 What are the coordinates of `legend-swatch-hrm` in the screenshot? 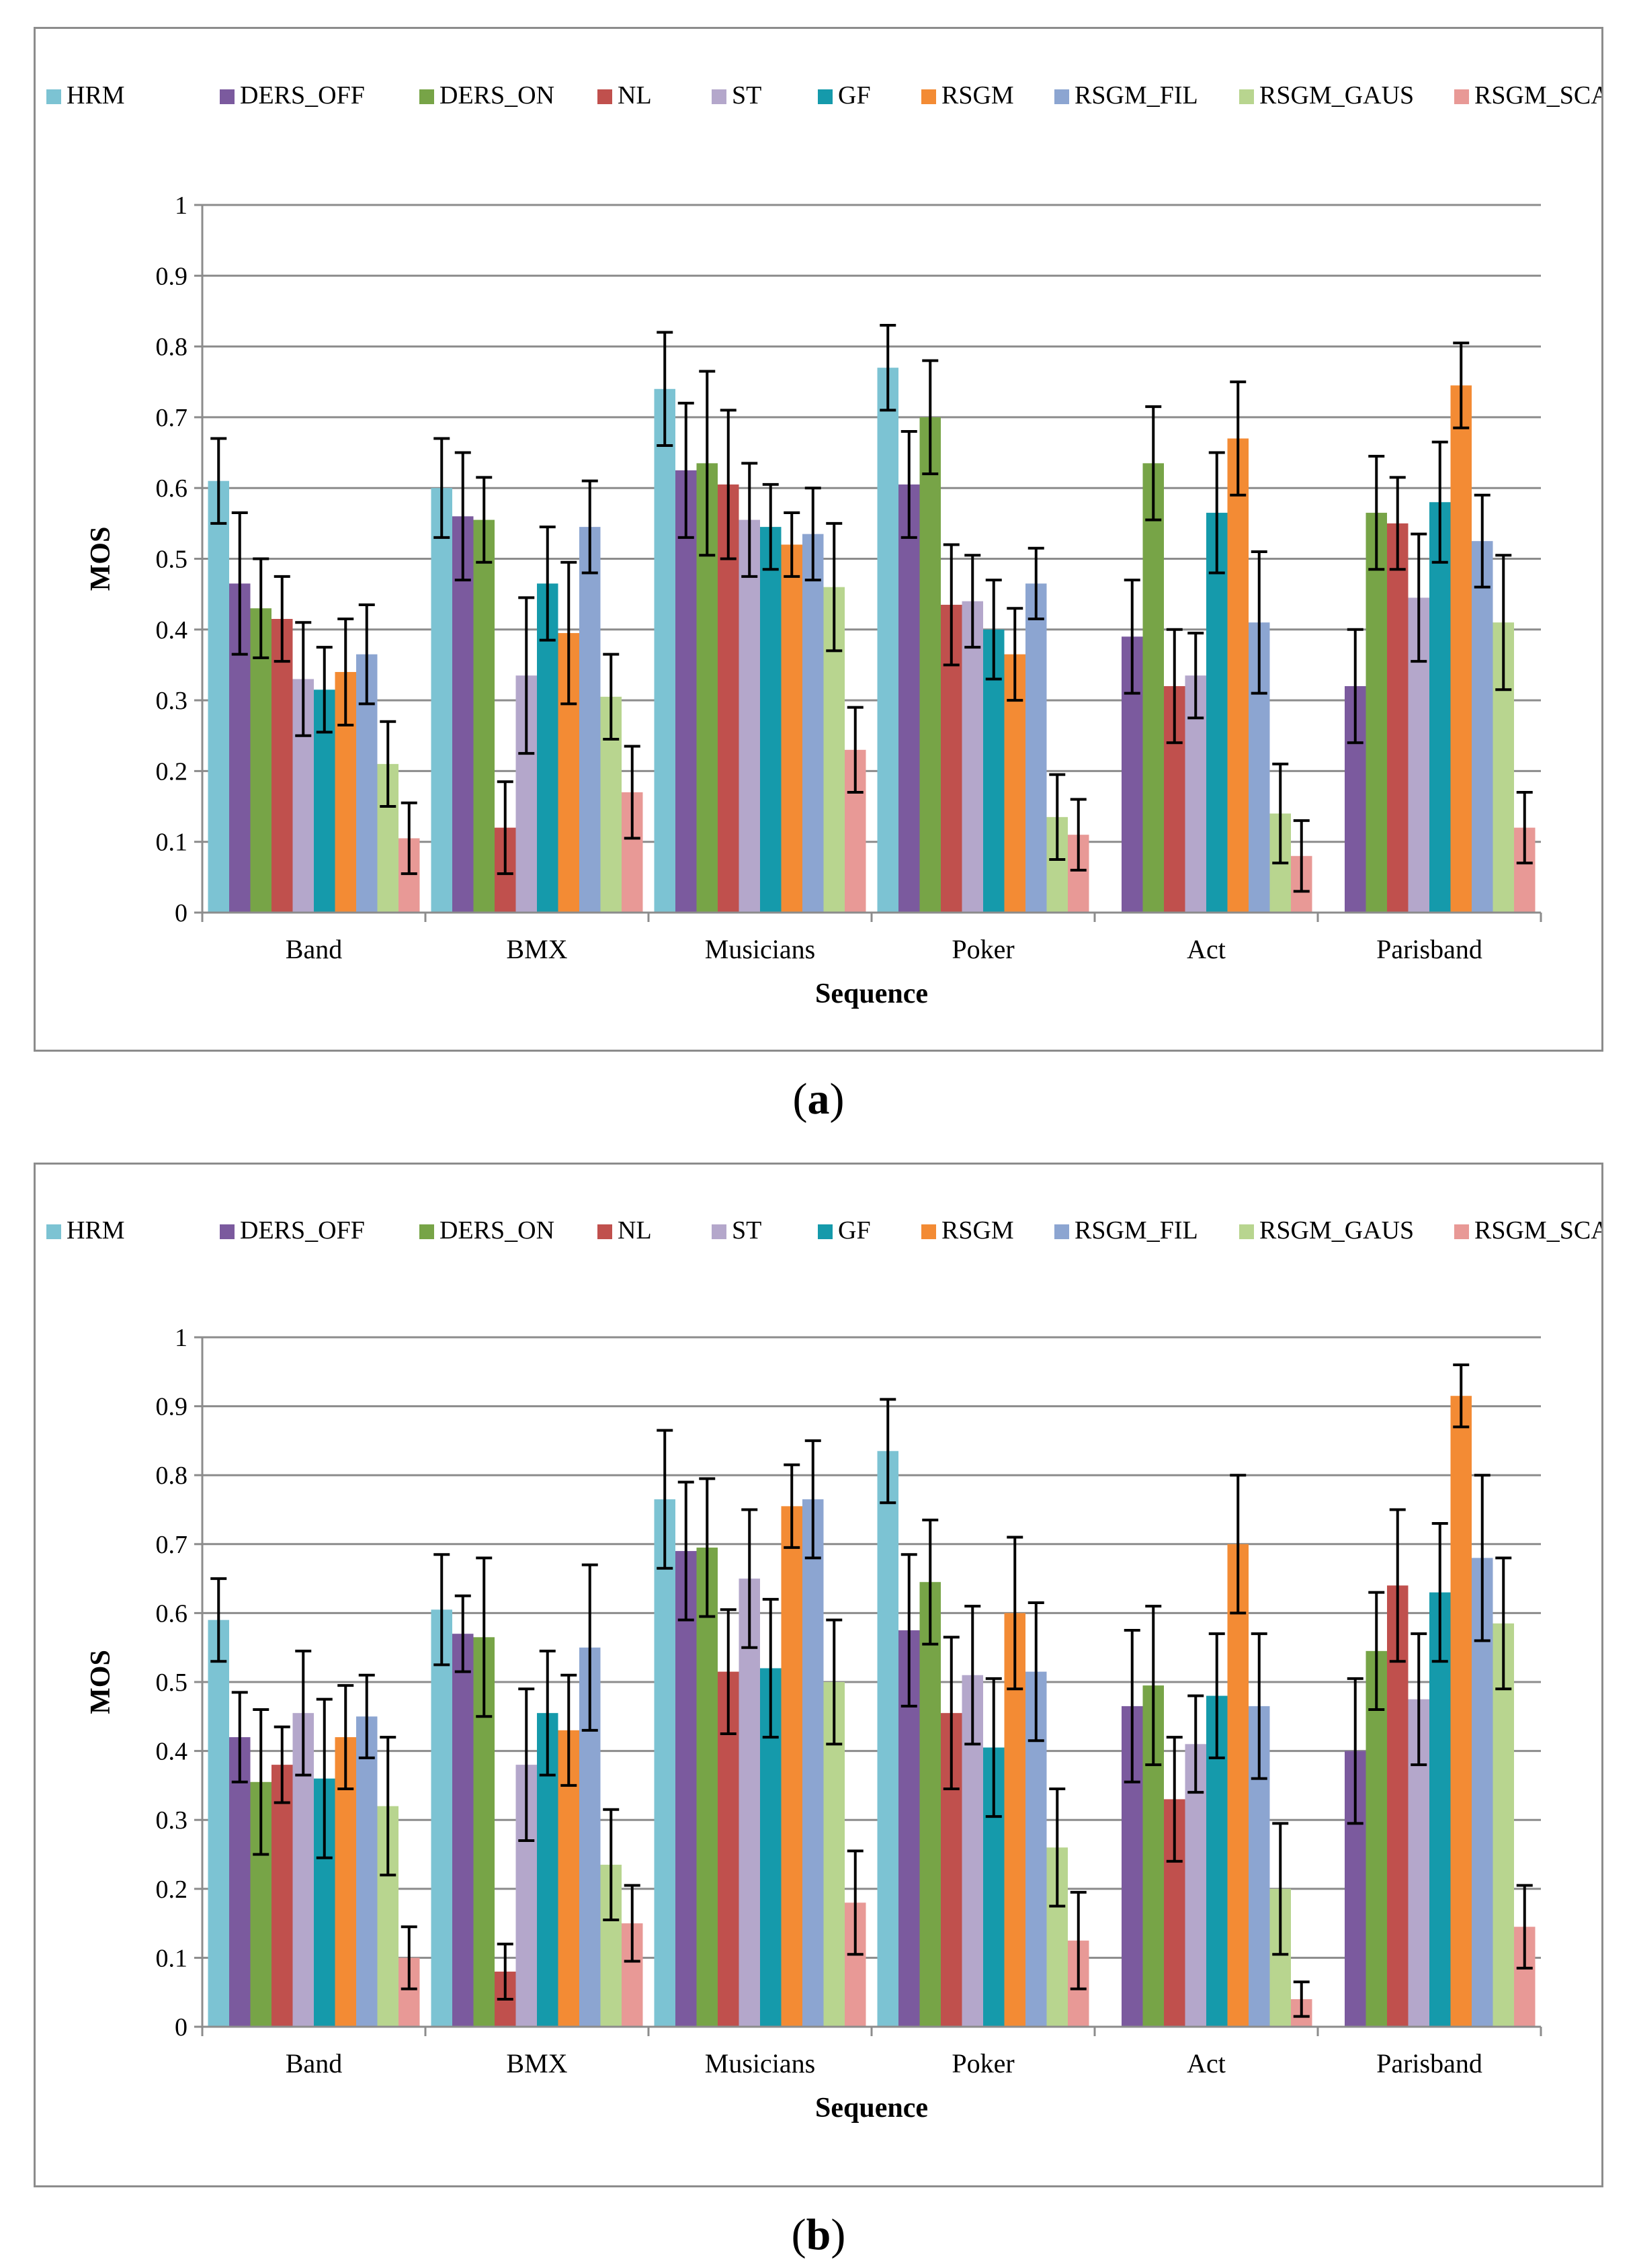 It's located at (53, 1232).